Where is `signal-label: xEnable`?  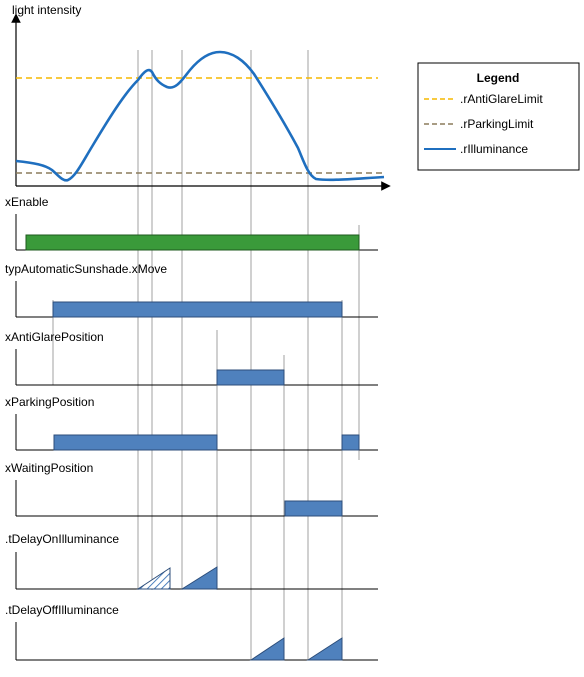
signal-label: xEnable is located at coordinates (27, 202).